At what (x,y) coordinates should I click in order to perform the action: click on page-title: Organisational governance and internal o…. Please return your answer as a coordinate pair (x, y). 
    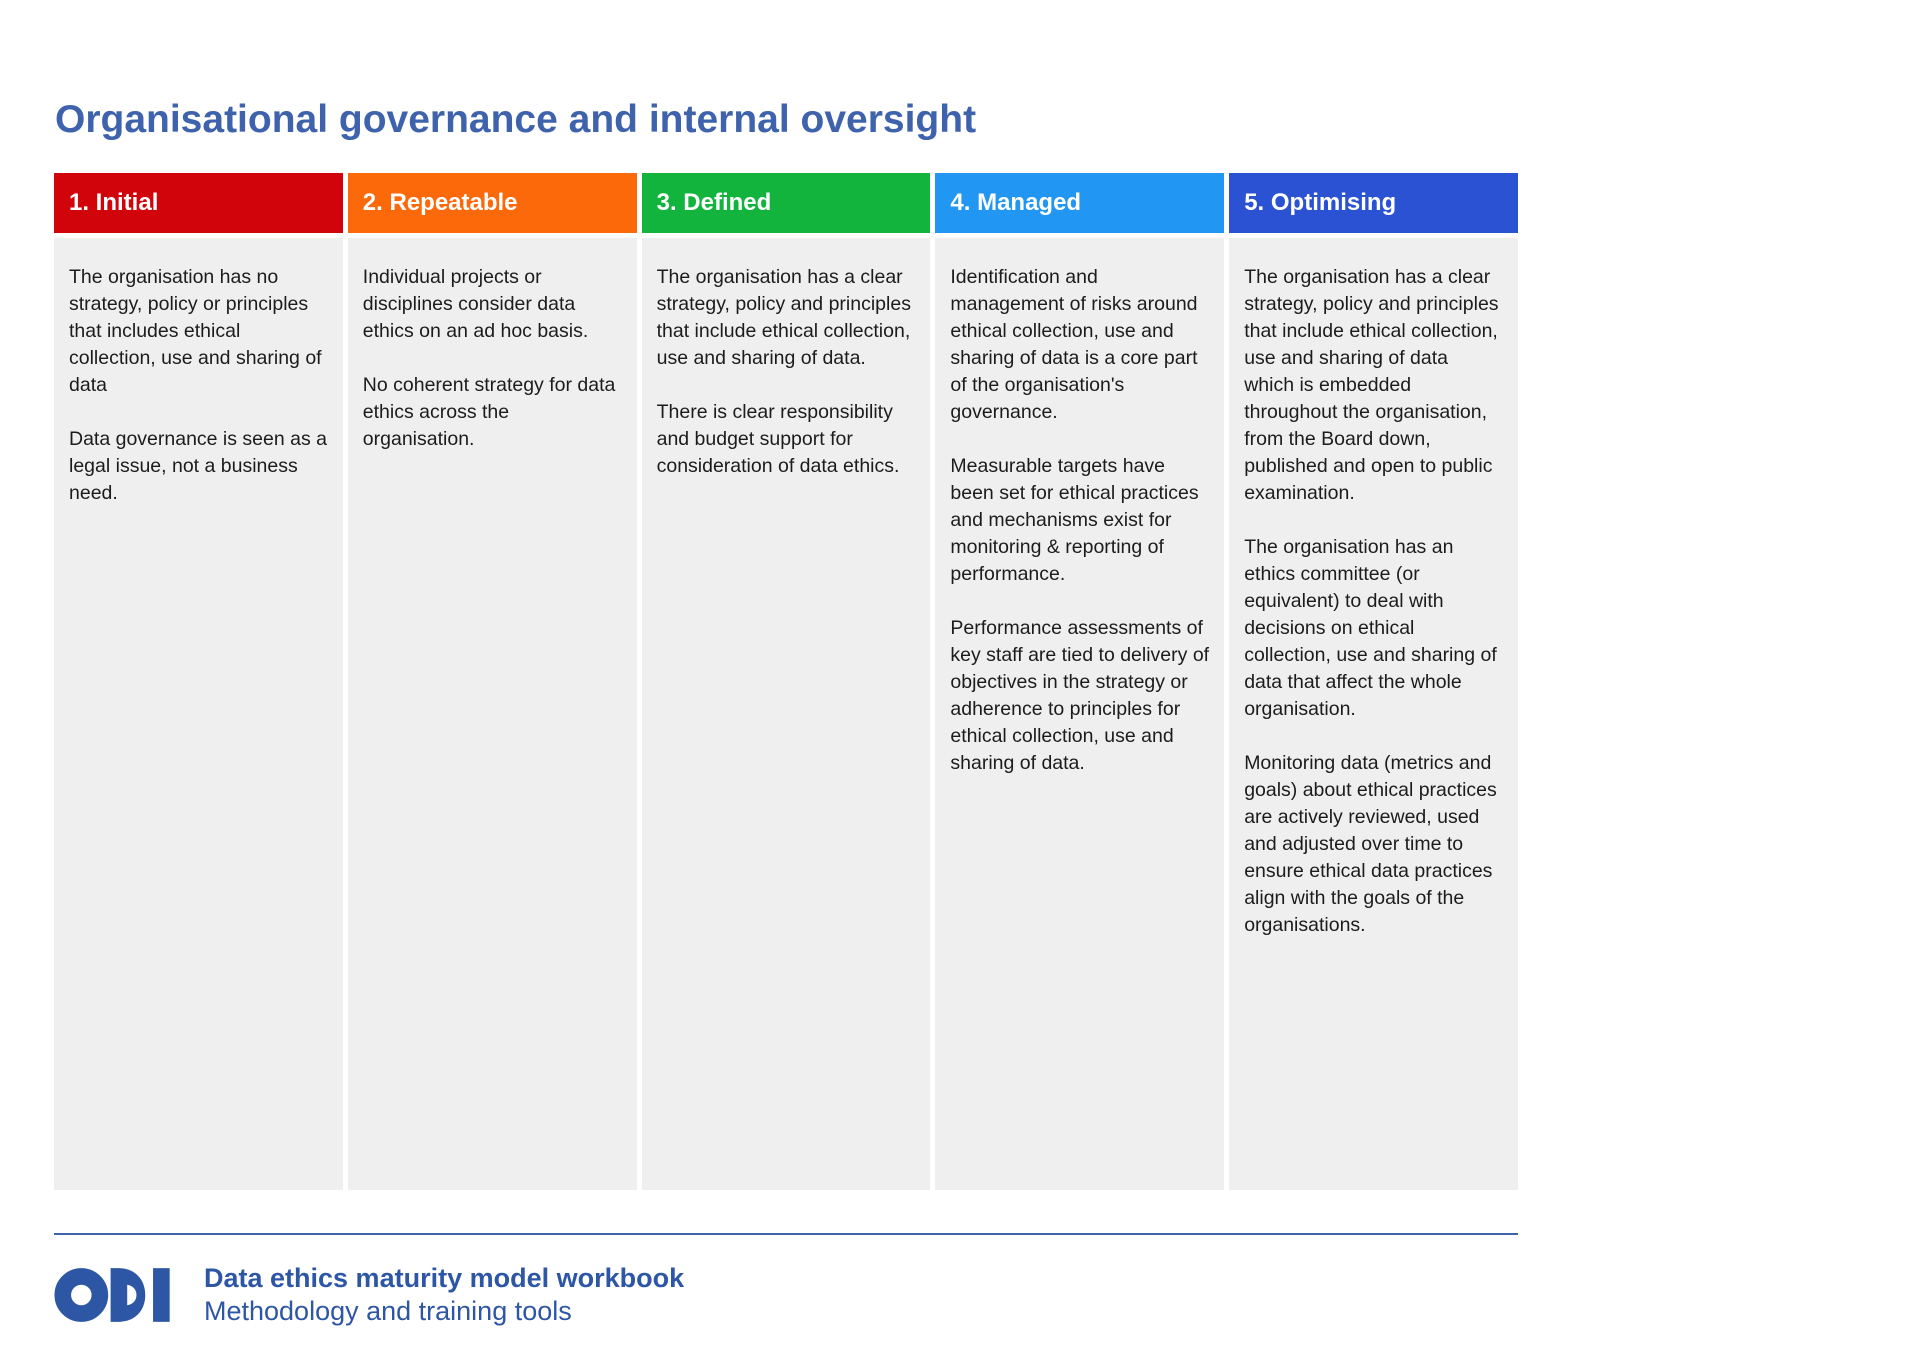
    Looking at the image, I should click on (516, 120).